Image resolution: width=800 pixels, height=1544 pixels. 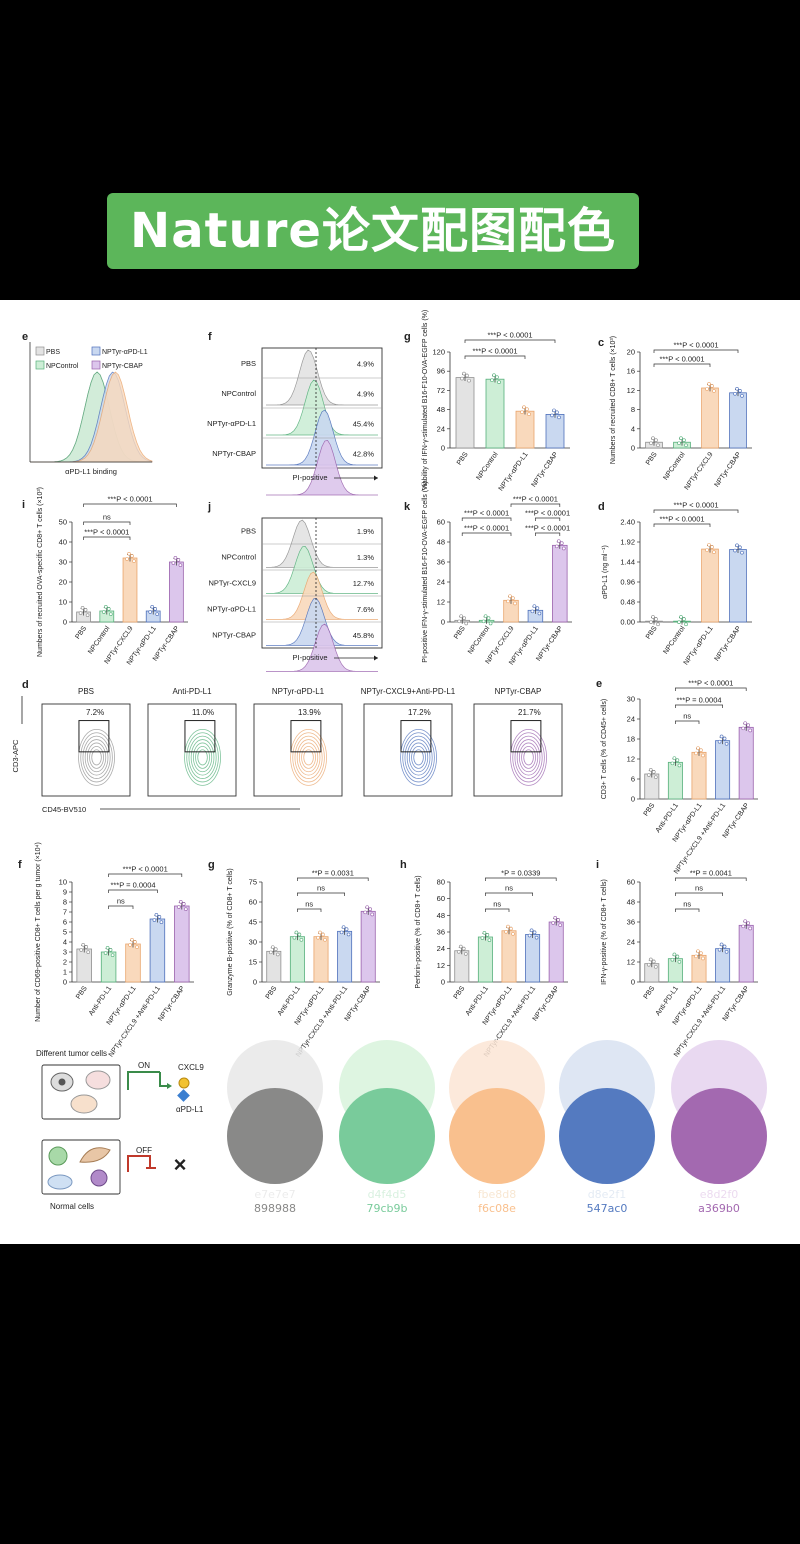 What do you see at coordinates (607, 1208) in the screenshot?
I see `dark-hex-label: 547ac0` at bounding box center [607, 1208].